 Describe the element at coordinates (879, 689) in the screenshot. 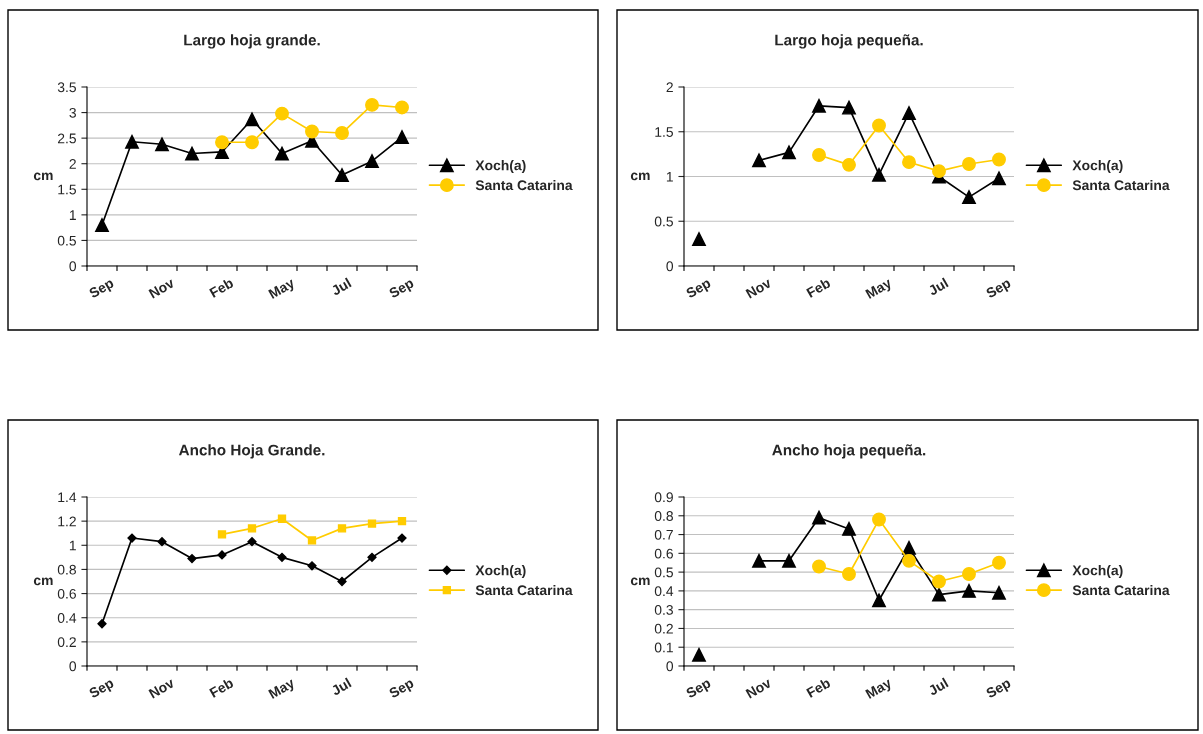

I see `x-tick-label: May` at that location.